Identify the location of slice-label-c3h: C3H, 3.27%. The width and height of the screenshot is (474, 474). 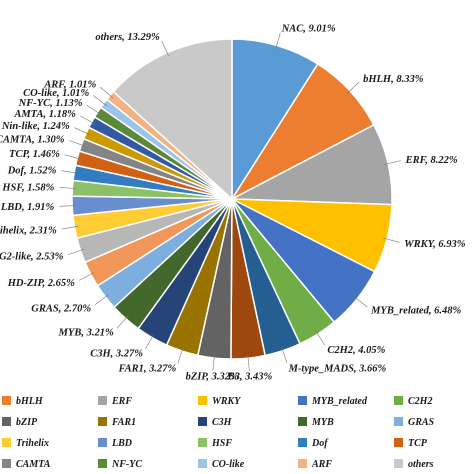
(116, 354).